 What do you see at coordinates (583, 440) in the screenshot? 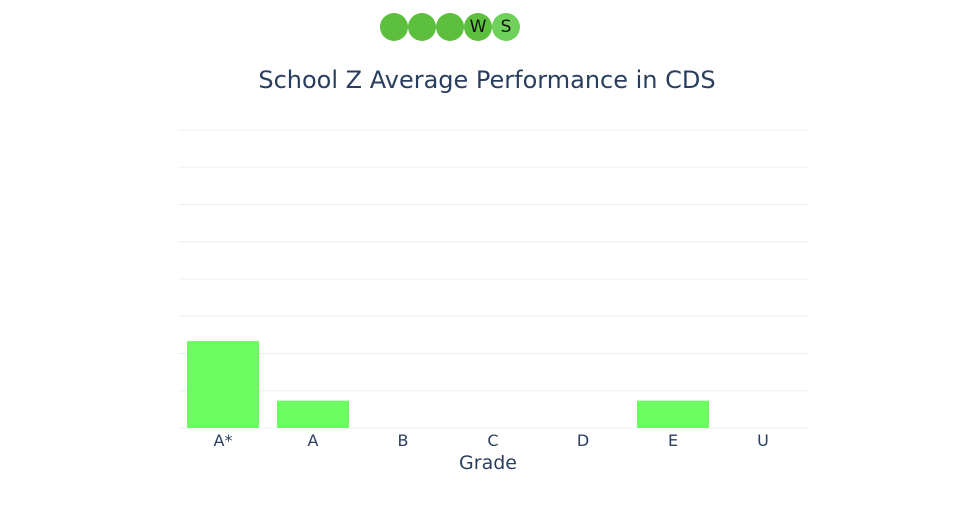
I see `x-tick-label: D` at bounding box center [583, 440].